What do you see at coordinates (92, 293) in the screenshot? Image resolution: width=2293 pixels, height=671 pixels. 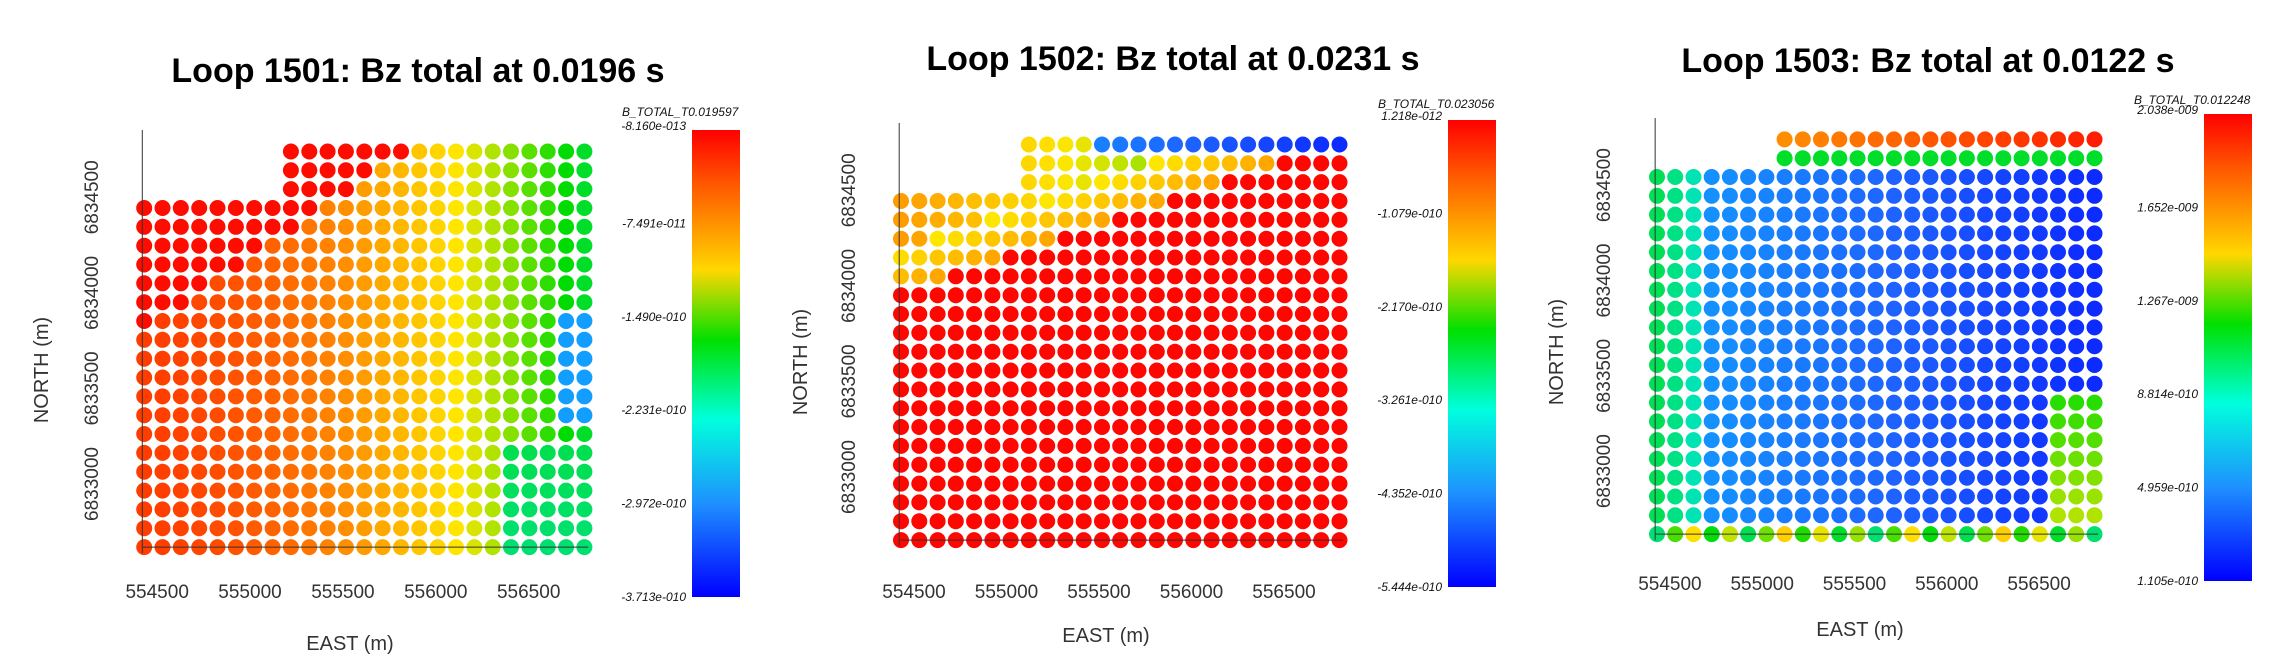 I see `y-tick-label: 6834000` at bounding box center [92, 293].